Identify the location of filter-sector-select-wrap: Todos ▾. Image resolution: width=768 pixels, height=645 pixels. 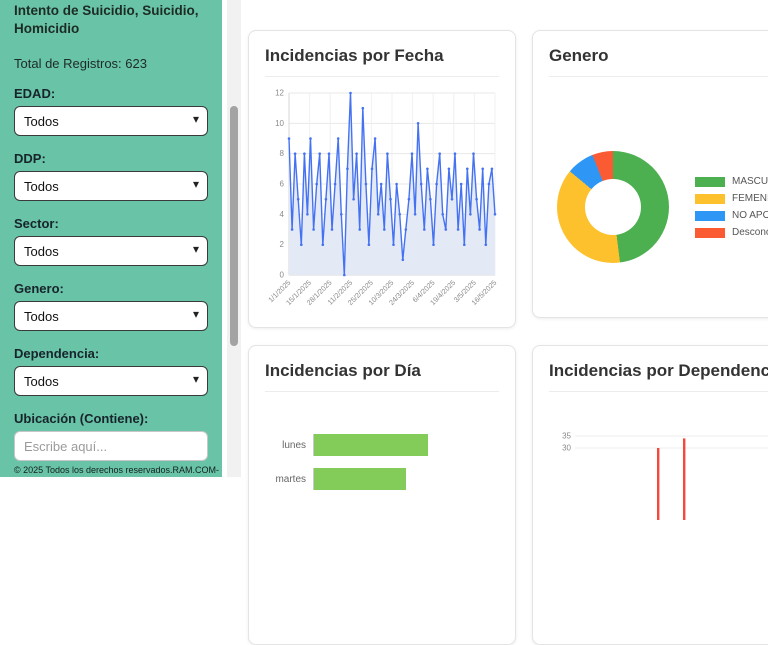
(111, 251).